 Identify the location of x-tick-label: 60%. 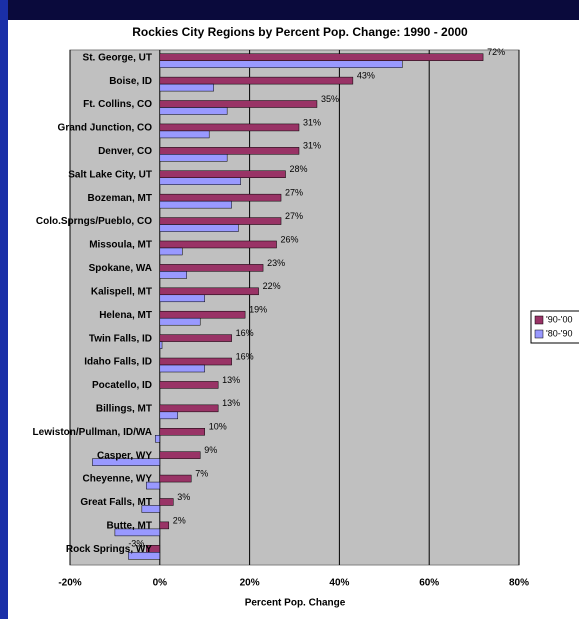
(429, 583).